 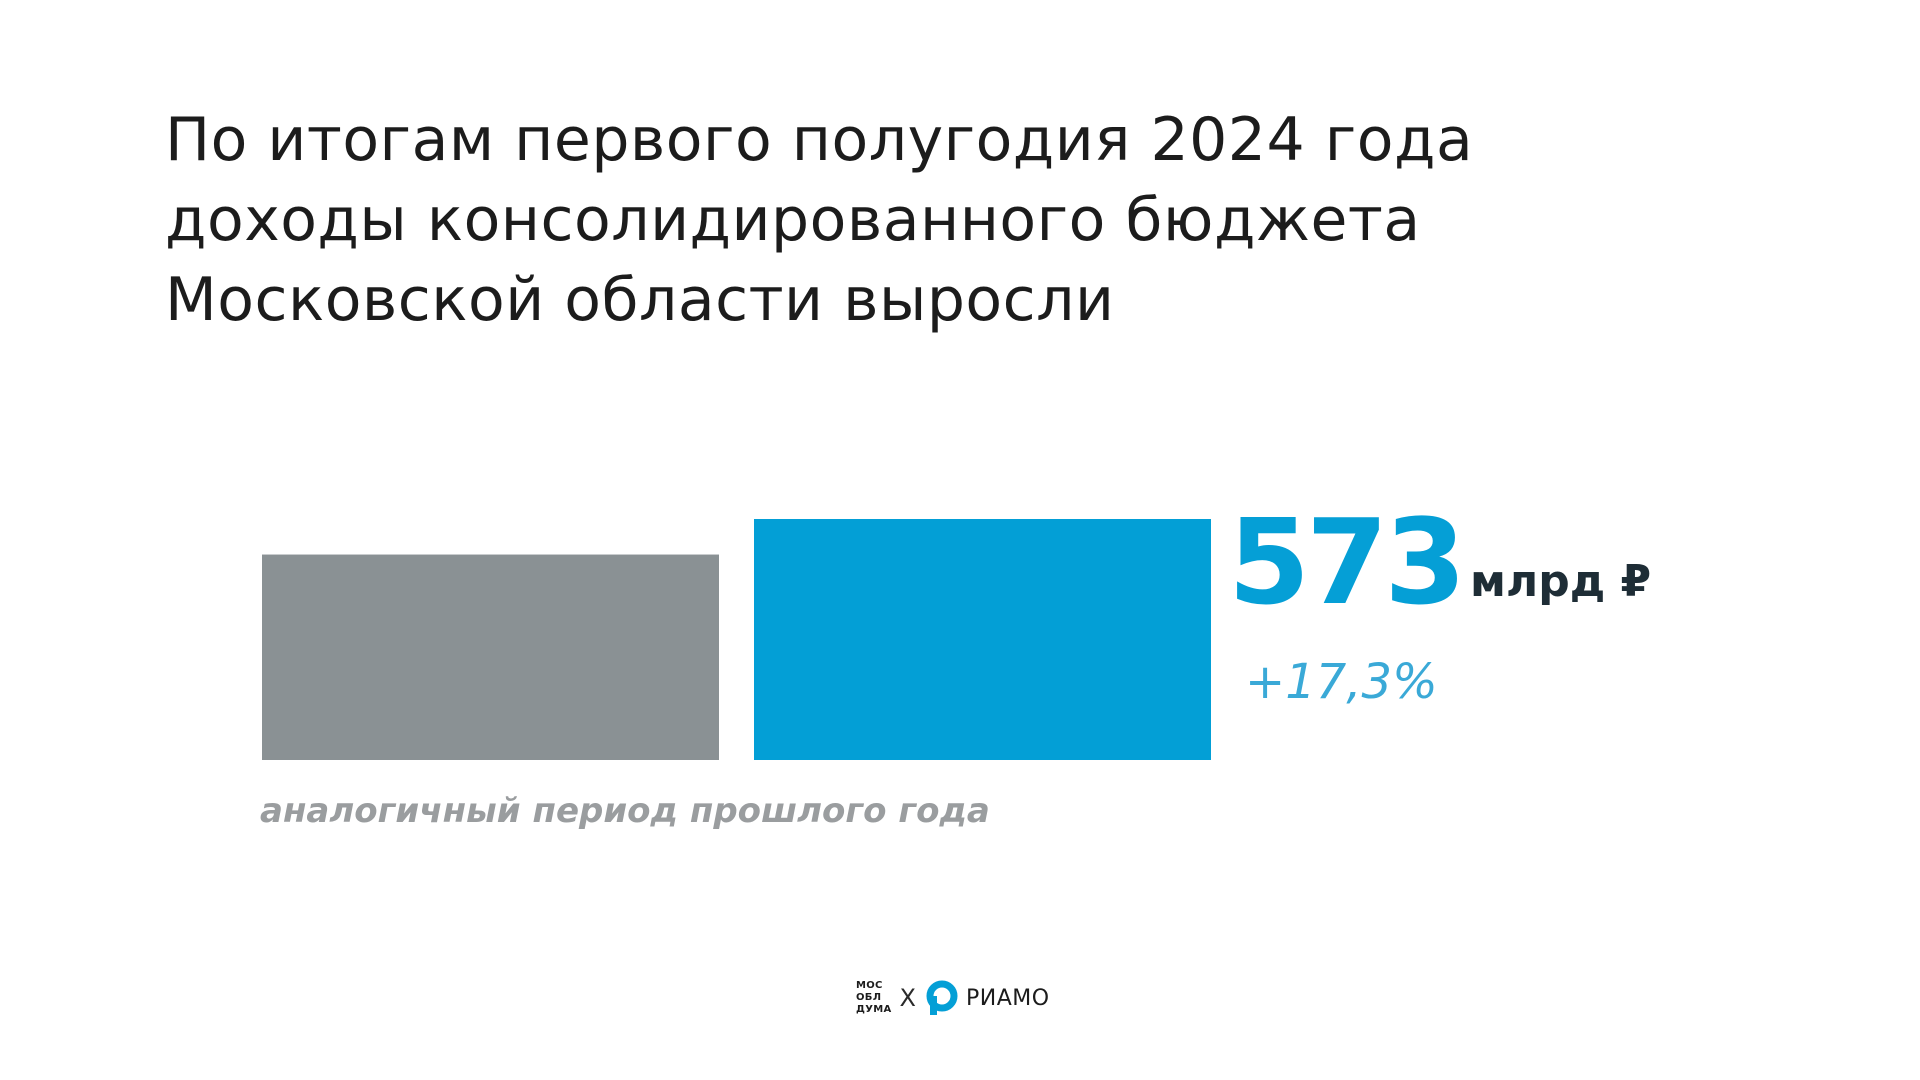 I want to click on title-line: доходы консолидированного бюджета, so click(x=793, y=220).